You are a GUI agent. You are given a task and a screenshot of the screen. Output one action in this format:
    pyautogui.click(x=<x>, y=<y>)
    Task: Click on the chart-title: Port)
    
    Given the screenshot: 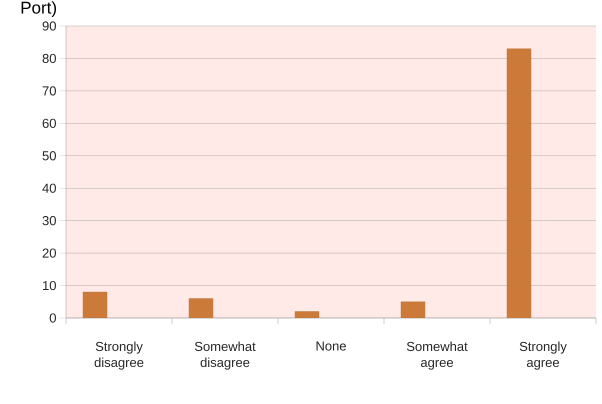 What is the action you would take?
    pyautogui.click(x=39, y=9)
    